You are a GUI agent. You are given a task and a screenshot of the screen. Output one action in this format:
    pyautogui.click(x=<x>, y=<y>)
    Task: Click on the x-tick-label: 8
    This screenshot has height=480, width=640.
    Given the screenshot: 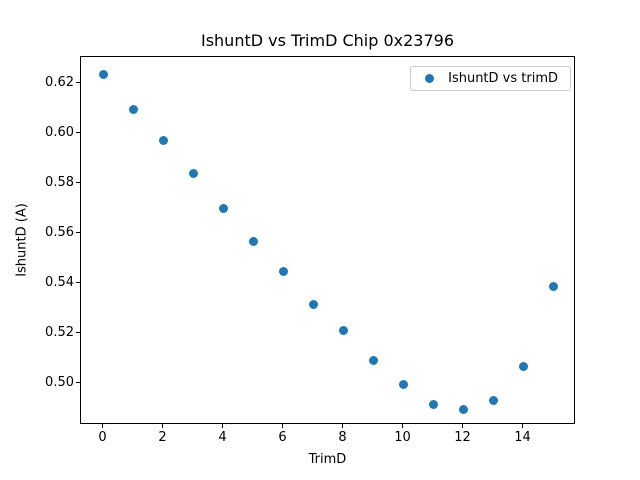 What is the action you would take?
    pyautogui.click(x=342, y=437)
    